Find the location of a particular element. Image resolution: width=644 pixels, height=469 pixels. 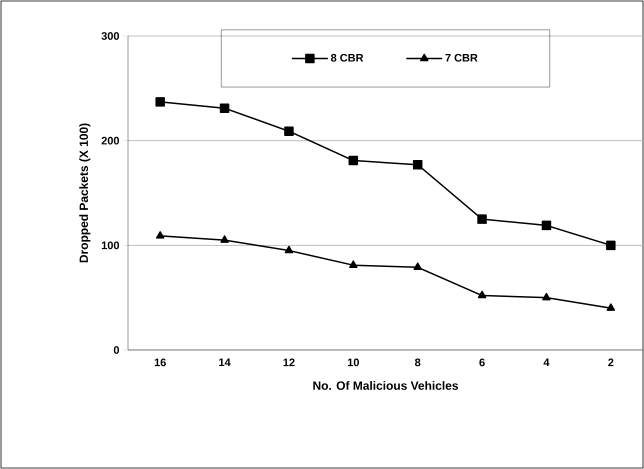

x-tick-label: 16 is located at coordinates (160, 362).